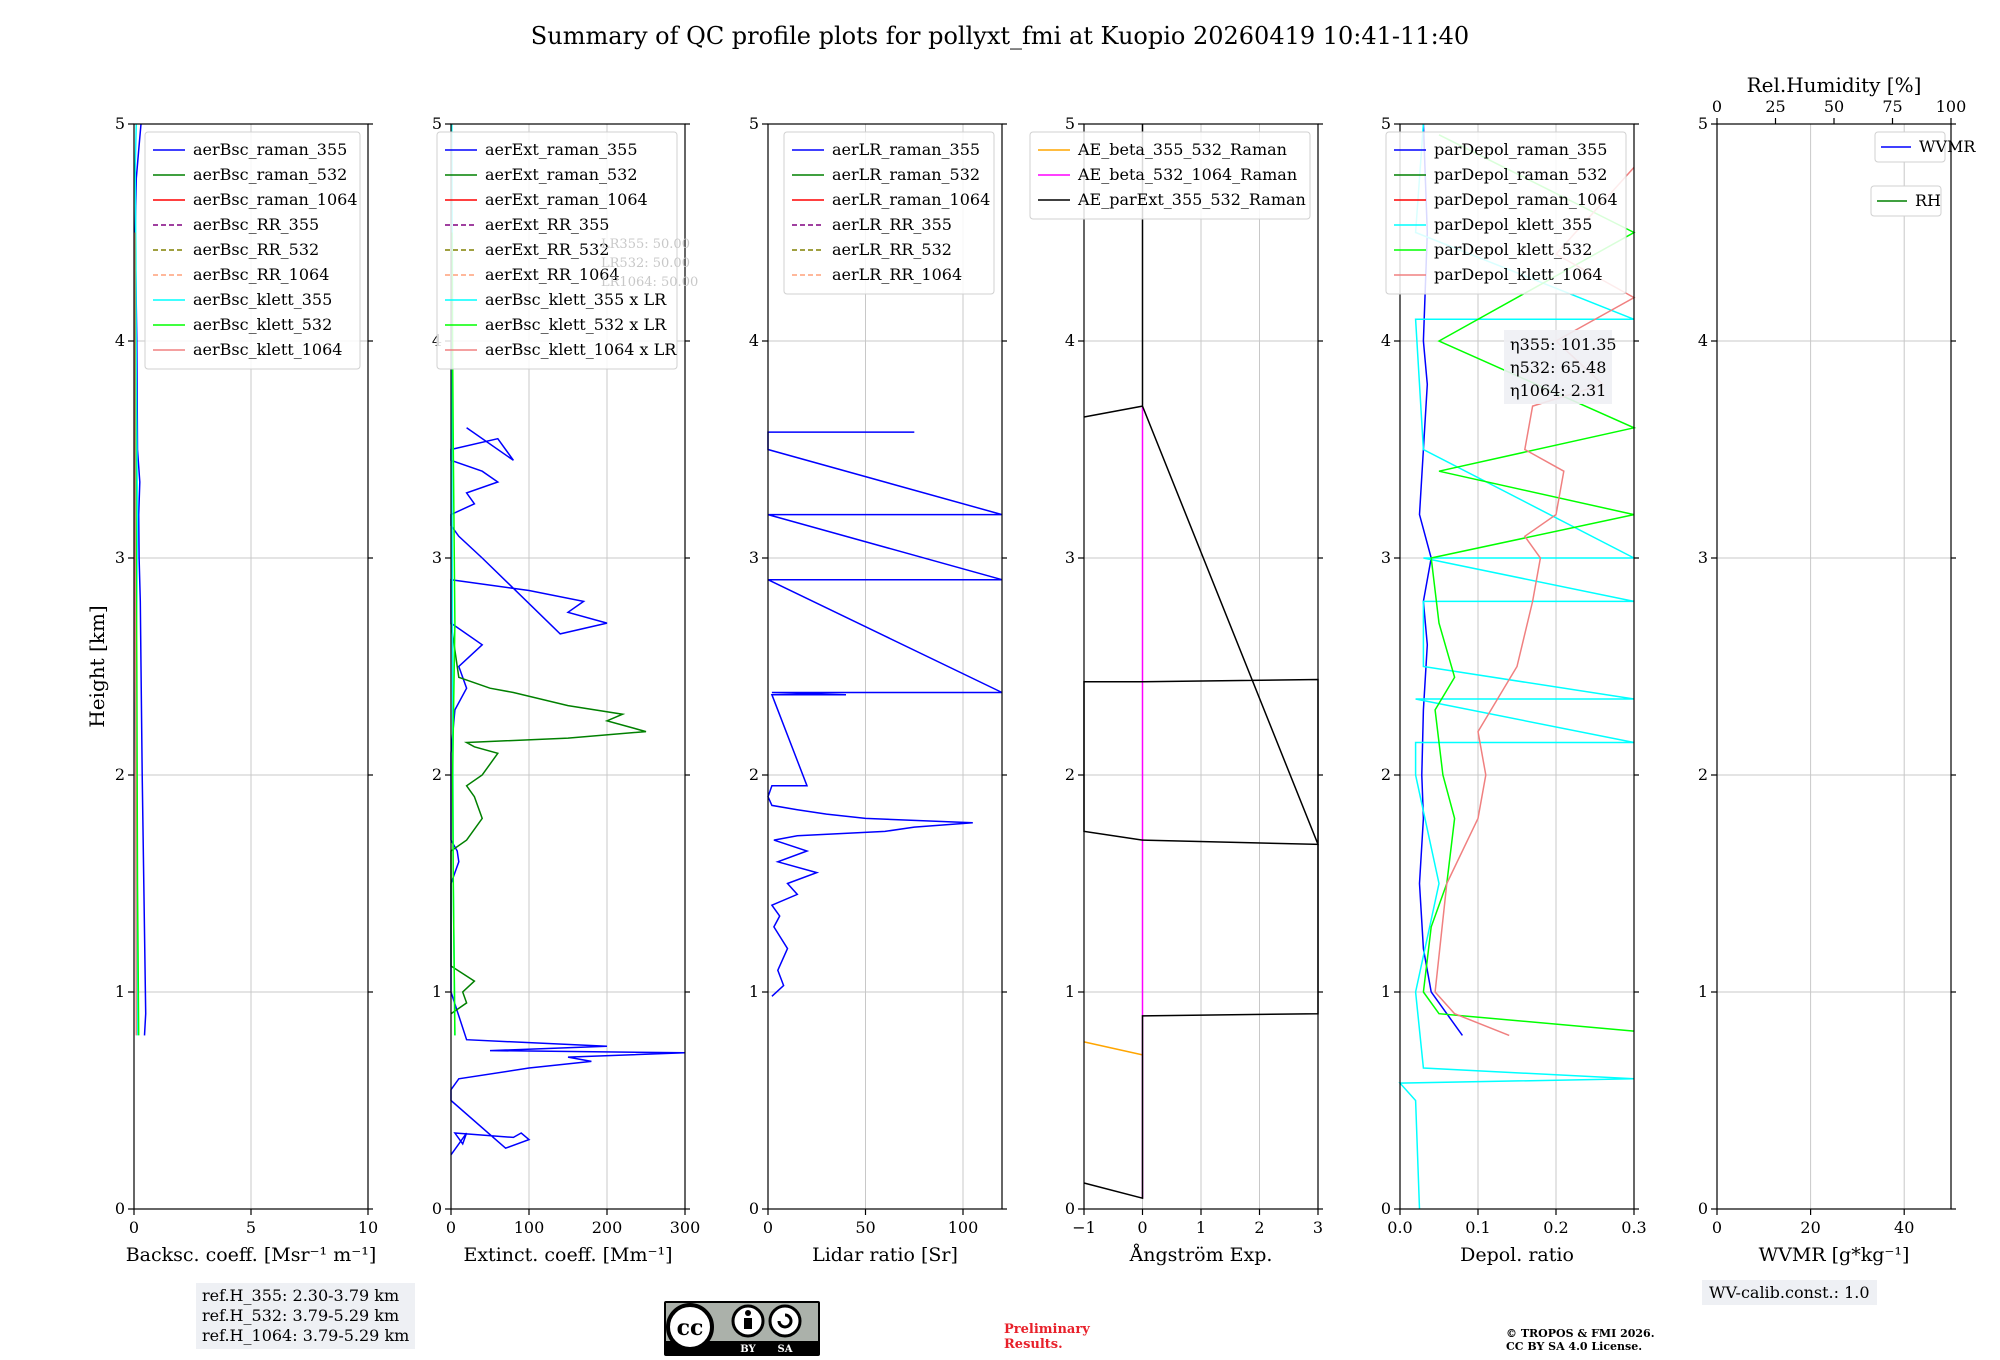  I want to click on x-tick-label: 0.2, so click(1555, 1227).